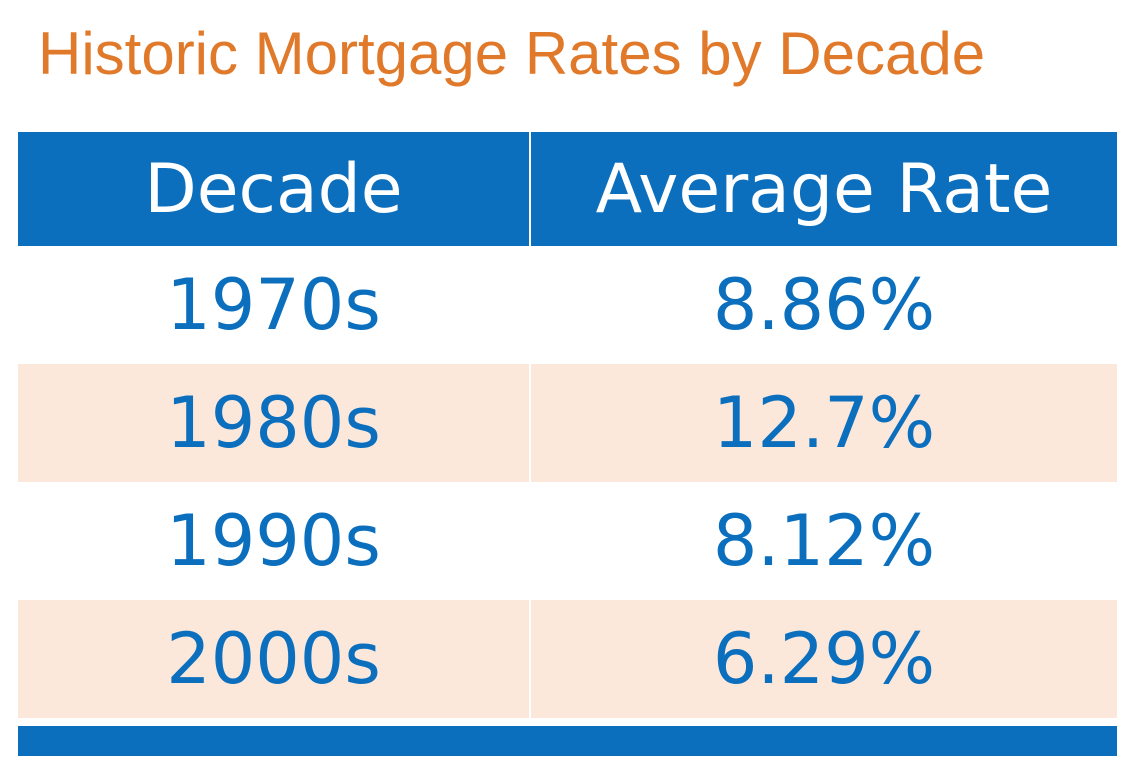  What do you see at coordinates (567, 659) in the screenshot?
I see `table-row: 2000s 6.29%` at bounding box center [567, 659].